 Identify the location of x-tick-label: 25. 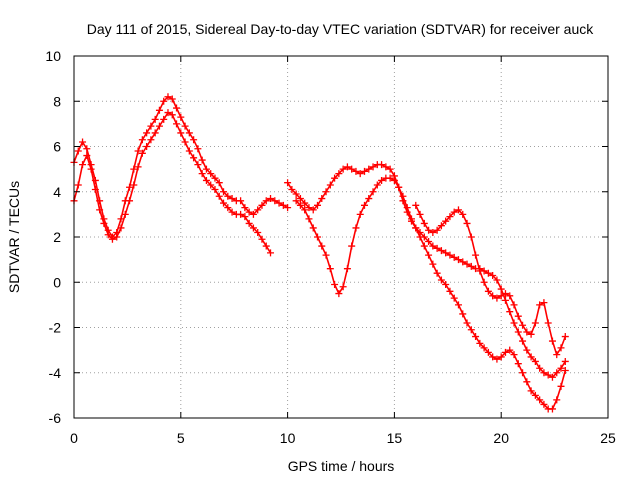
(608, 438).